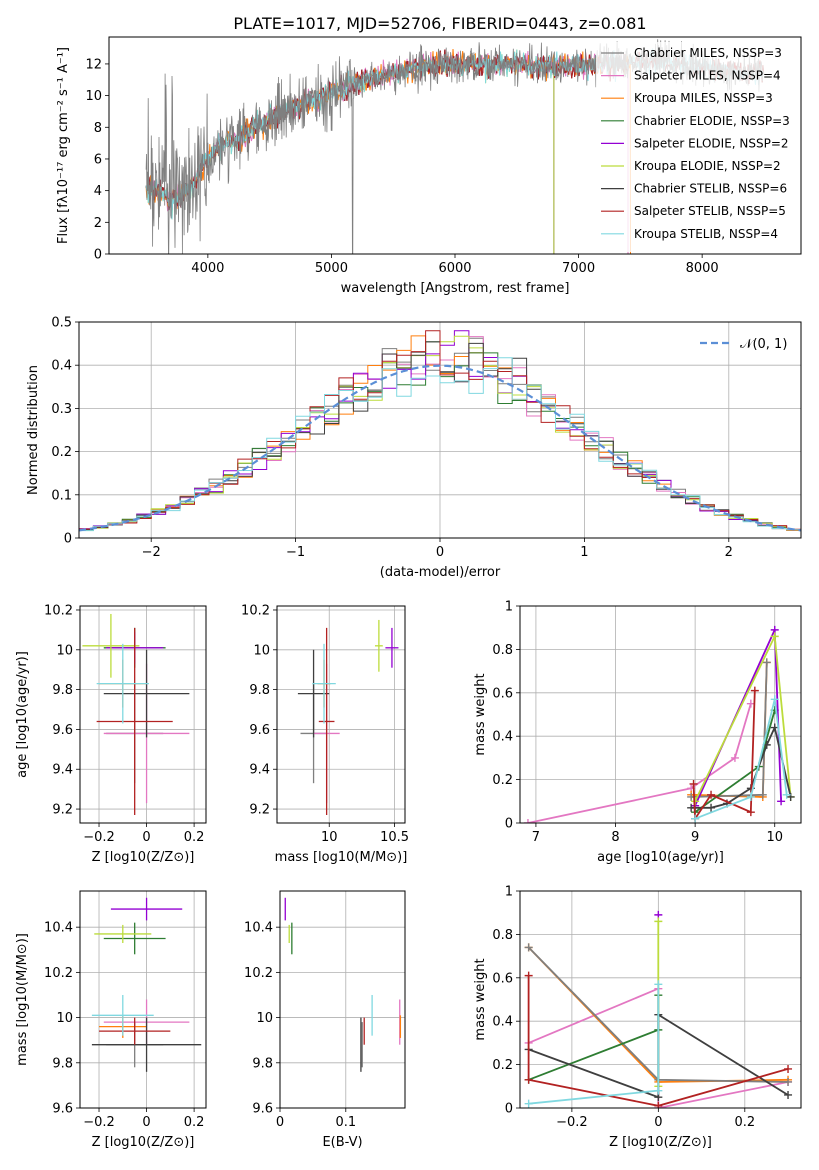 This screenshot has width=819, height=1170. I want to click on x-tick-label: 7, so click(536, 837).